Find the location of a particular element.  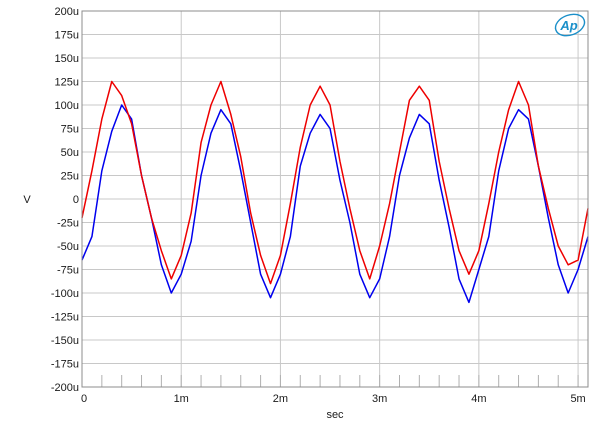

x-tick-label: 0 is located at coordinates (84, 399).